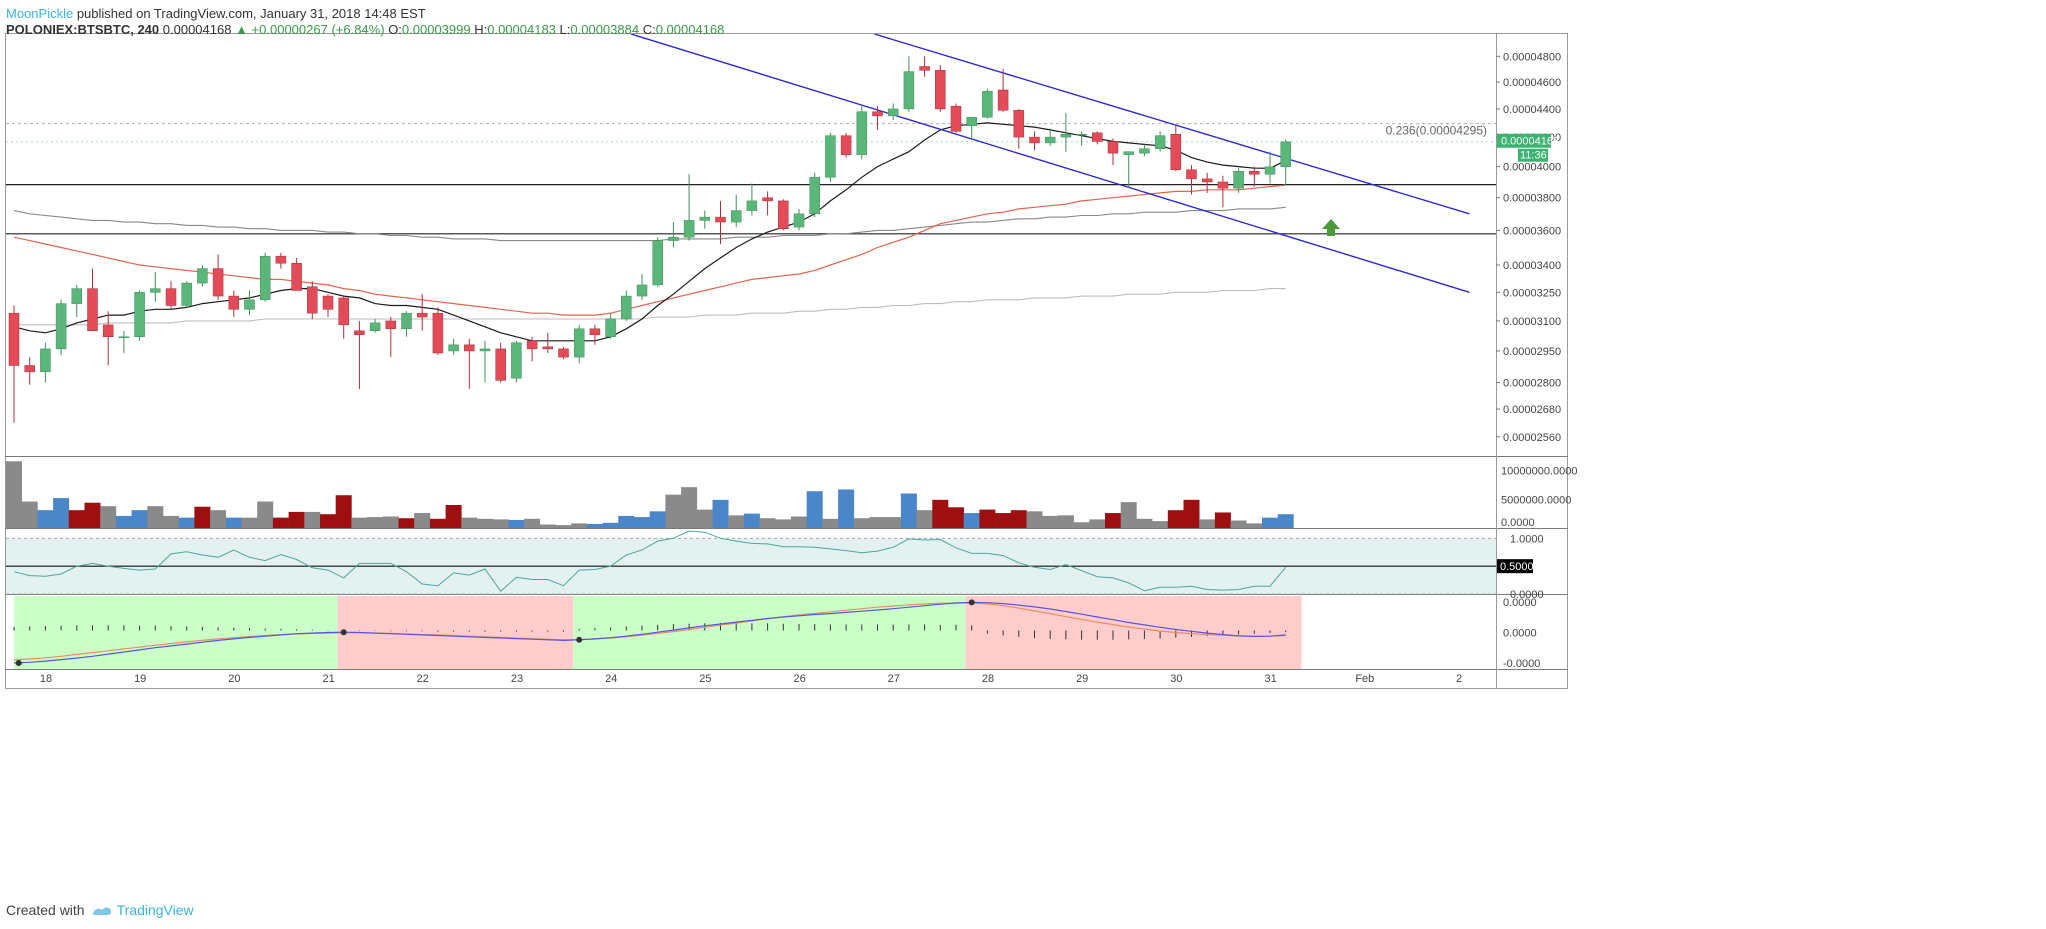 The height and width of the screenshot is (929, 2046). I want to click on x-tick-label: 23, so click(517, 679).